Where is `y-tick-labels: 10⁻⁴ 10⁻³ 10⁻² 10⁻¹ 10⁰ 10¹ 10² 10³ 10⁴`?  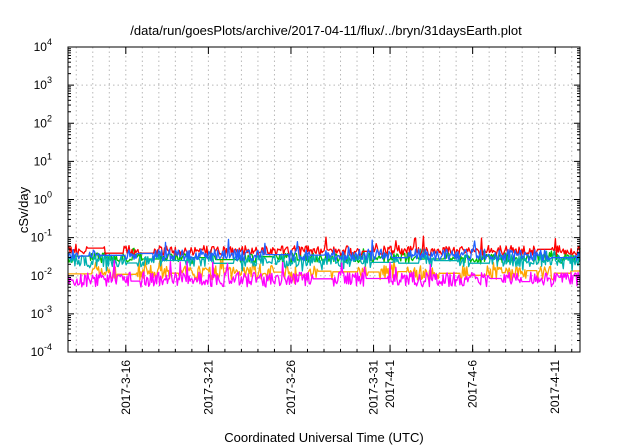
y-tick-labels: 10⁻⁴ 10⁻³ 10⁻² 10⁻¹ 10⁰ 10¹ 10² 10³ 10⁴ is located at coordinates (41, 198).